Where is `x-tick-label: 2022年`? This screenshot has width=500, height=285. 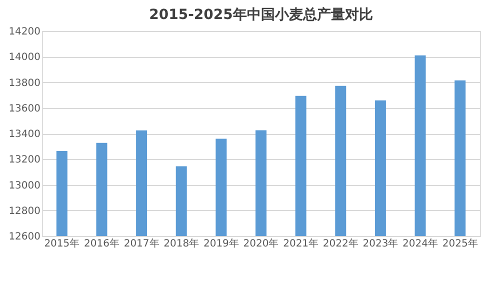
x-tick-label: 2022年 is located at coordinates (340, 244).